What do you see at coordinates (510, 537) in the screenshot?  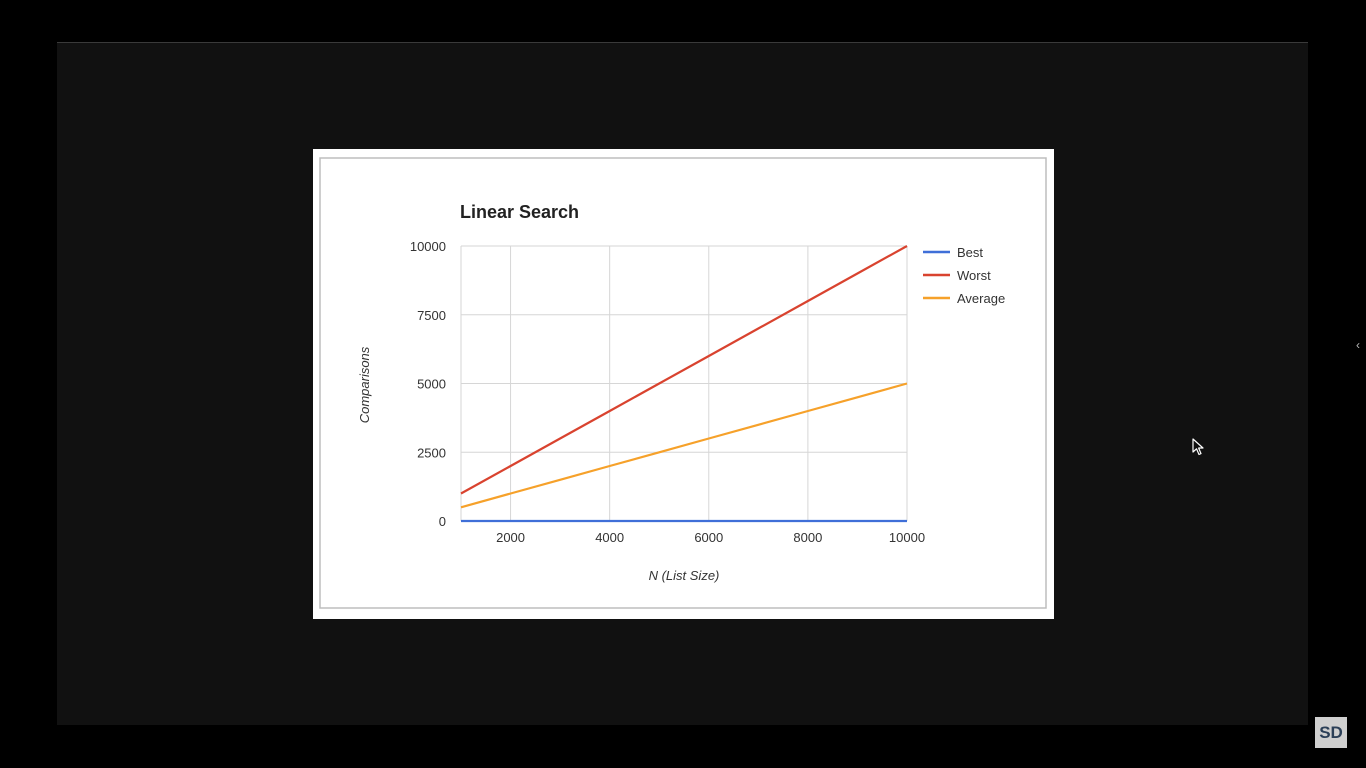 I see `x-tick-label: 2000` at bounding box center [510, 537].